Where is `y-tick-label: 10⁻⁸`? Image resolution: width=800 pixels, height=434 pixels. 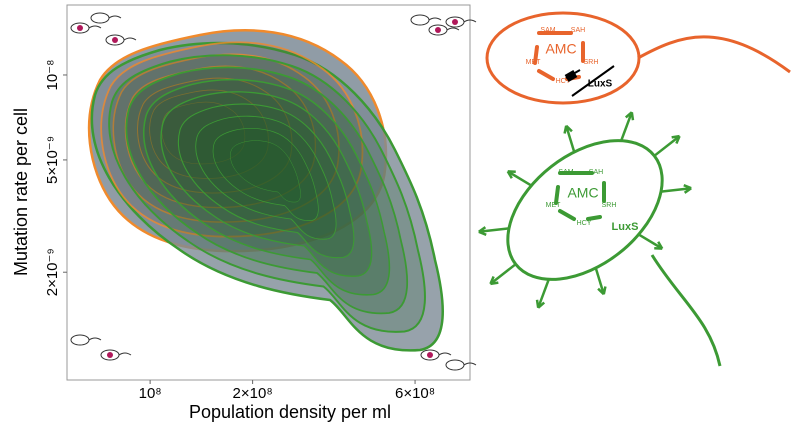 y-tick-label: 10⁻⁸ is located at coordinates (52, 75).